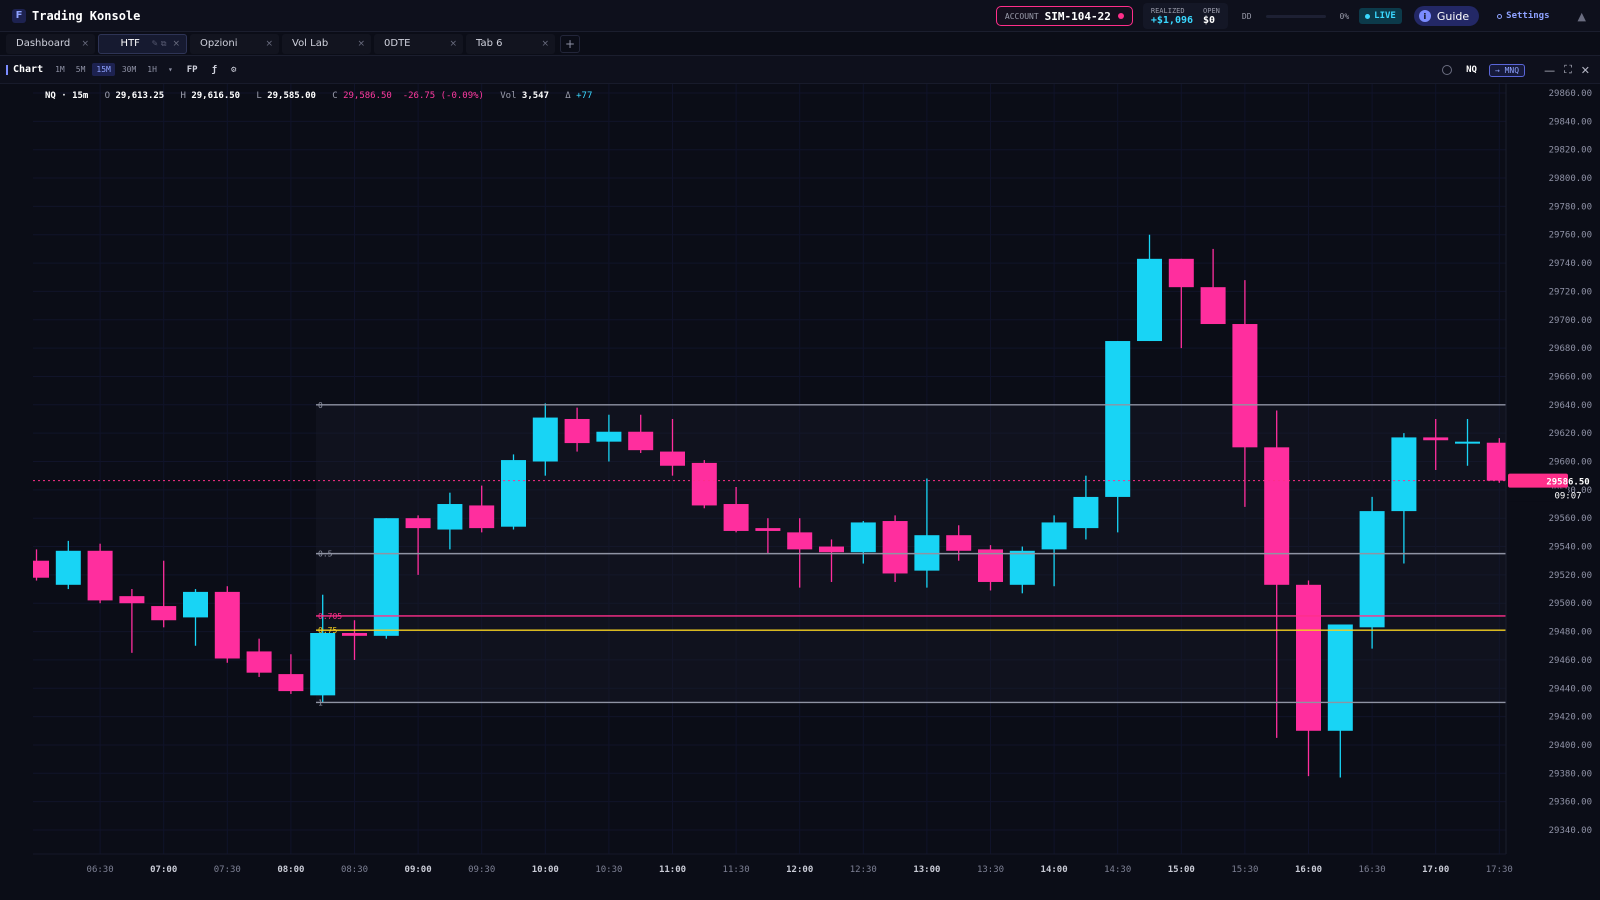 This screenshot has height=900, width=1600. Describe the element at coordinates (142, 43) in the screenshot. I see `tab-htf: HTF ✎ ⧉ ×` at that location.